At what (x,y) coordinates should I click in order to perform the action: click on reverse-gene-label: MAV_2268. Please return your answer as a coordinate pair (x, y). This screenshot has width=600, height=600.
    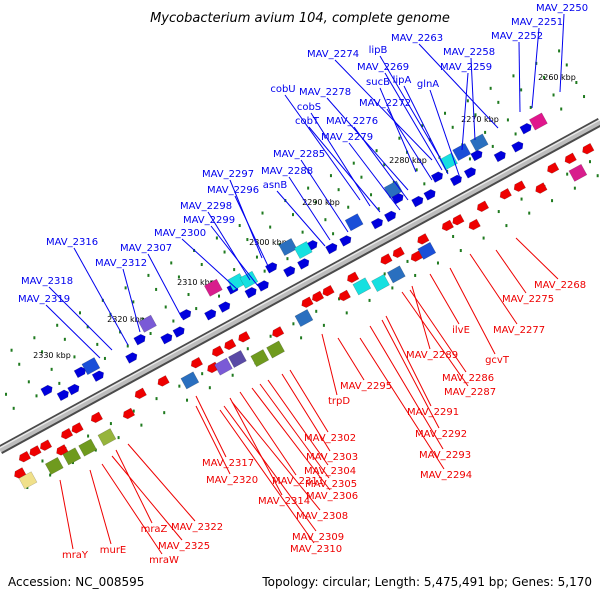
    Looking at the image, I should click on (560, 285).